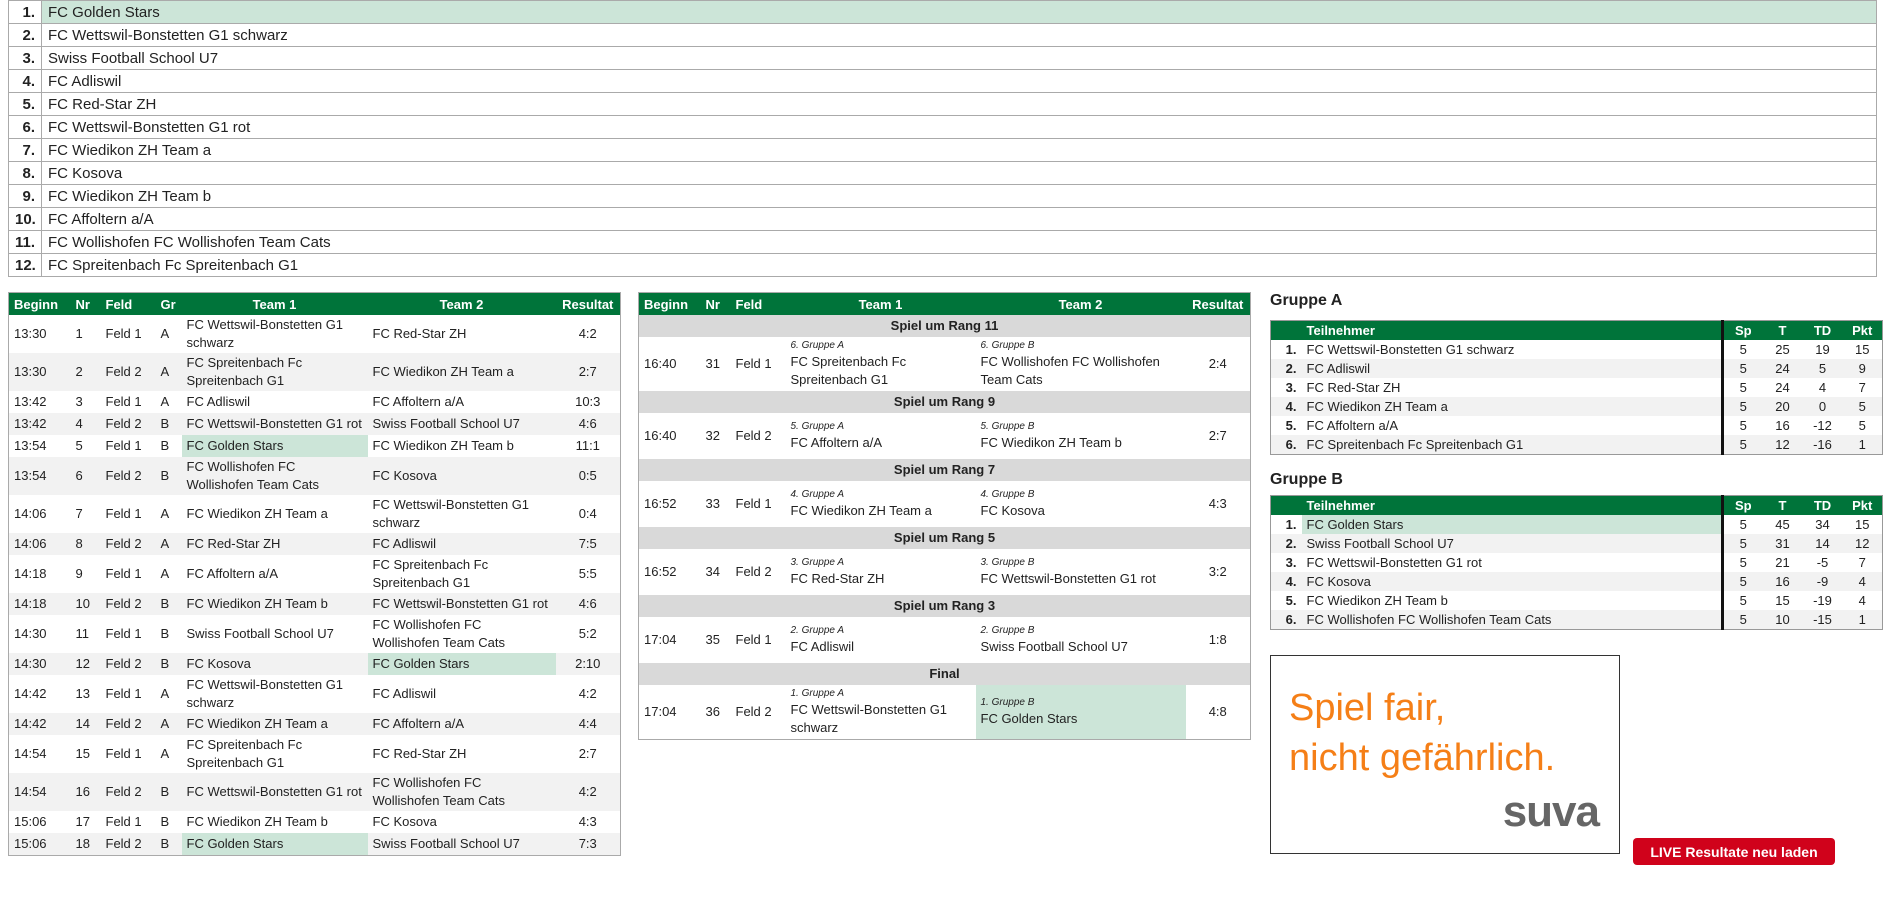  I want to click on match-number: 15, so click(82, 753).